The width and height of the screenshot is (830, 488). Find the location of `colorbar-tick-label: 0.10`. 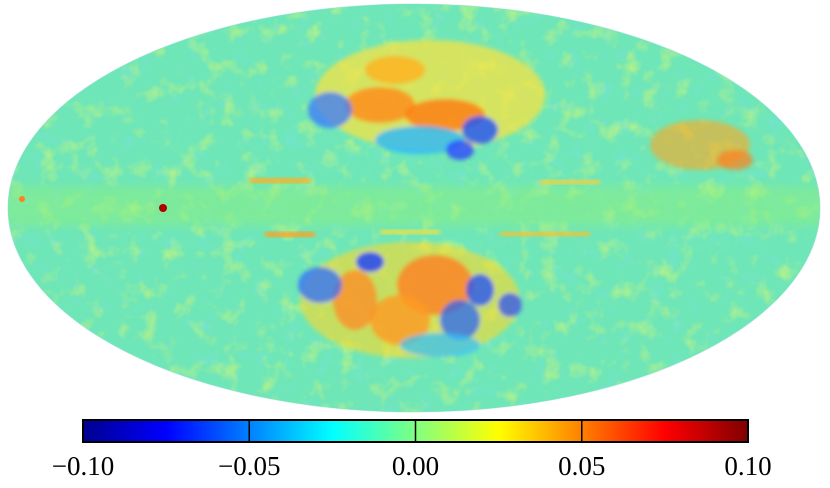

colorbar-tick-label: 0.10 is located at coordinates (748, 466).